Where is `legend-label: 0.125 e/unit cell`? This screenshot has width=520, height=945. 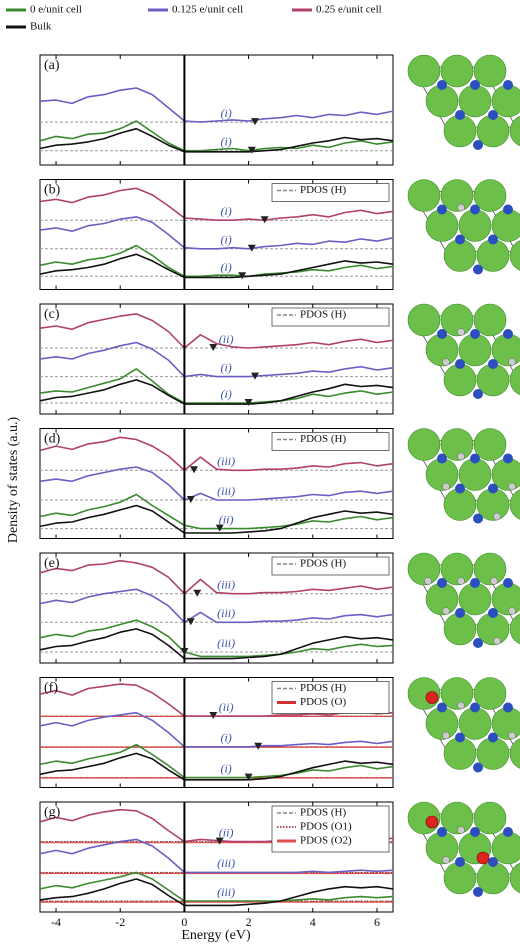 legend-label: 0.125 e/unit cell is located at coordinates (207, 10).